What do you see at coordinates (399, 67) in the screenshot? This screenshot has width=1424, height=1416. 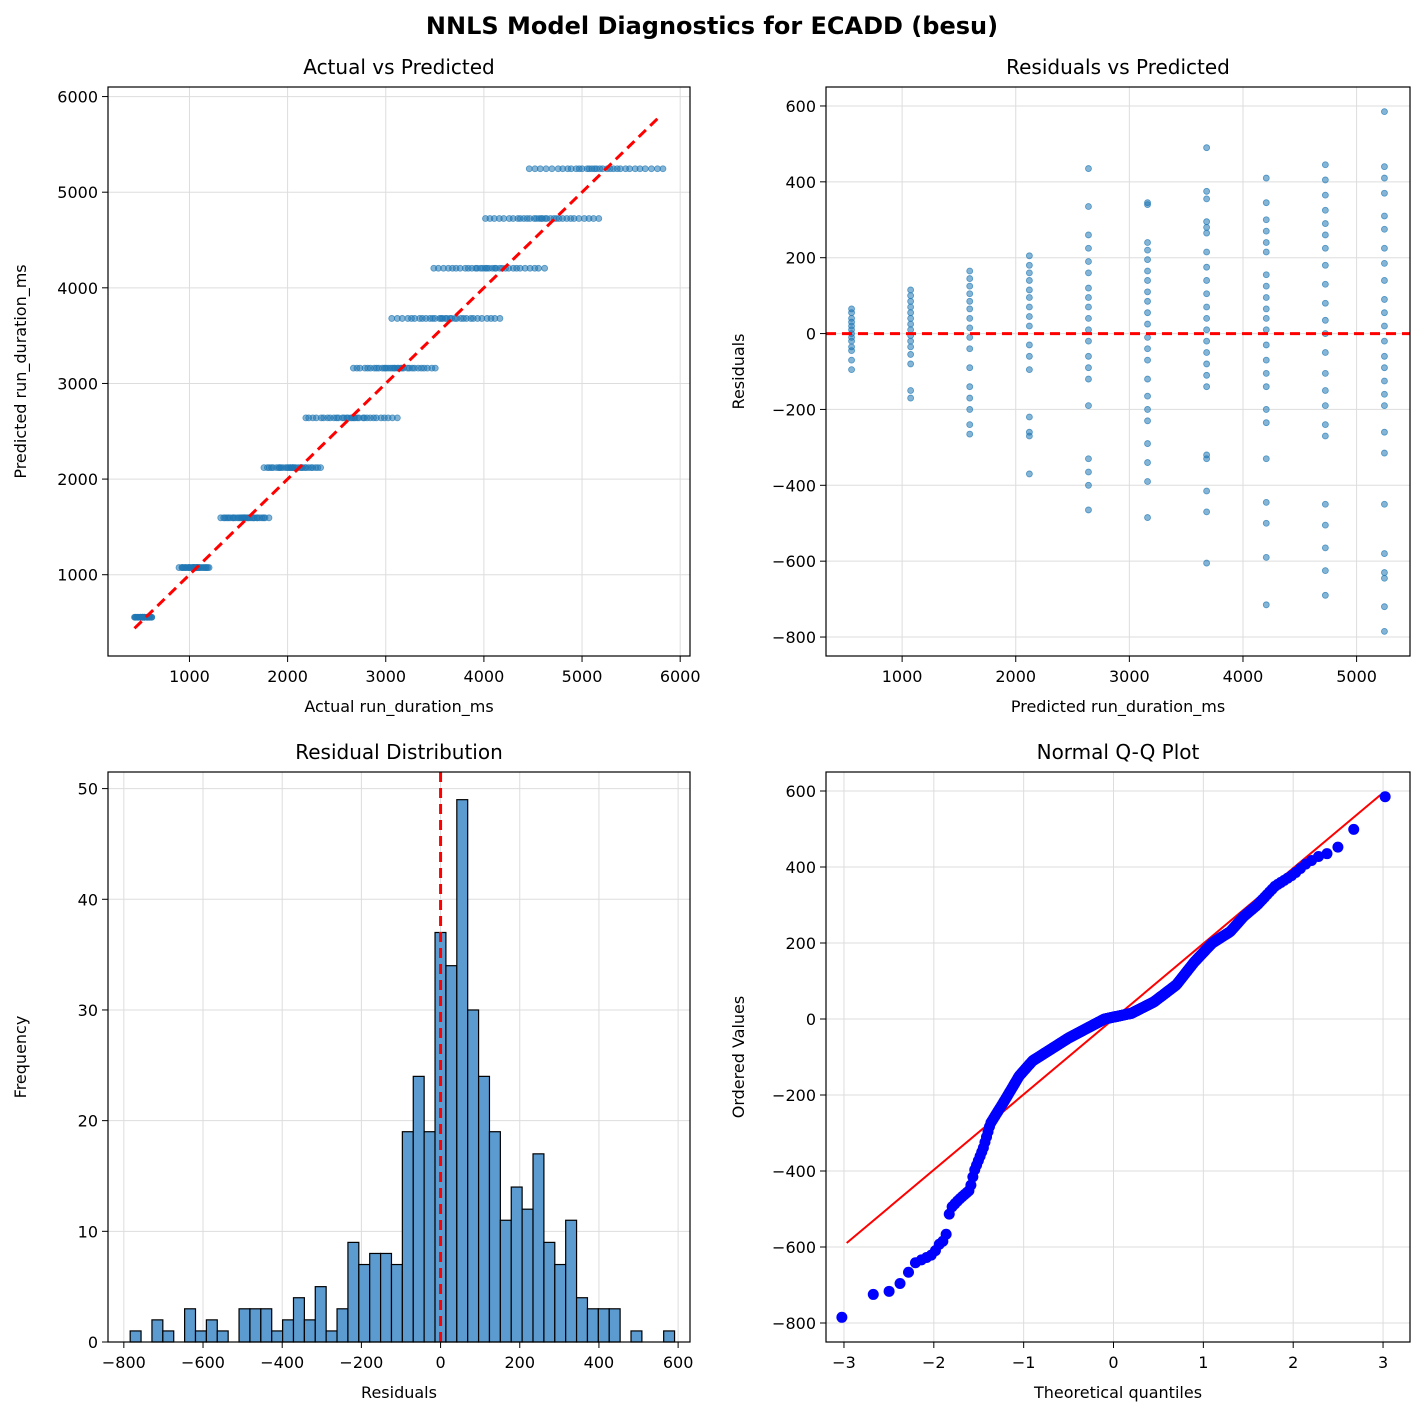 I see `panel-title: Actual vs Predicted` at bounding box center [399, 67].